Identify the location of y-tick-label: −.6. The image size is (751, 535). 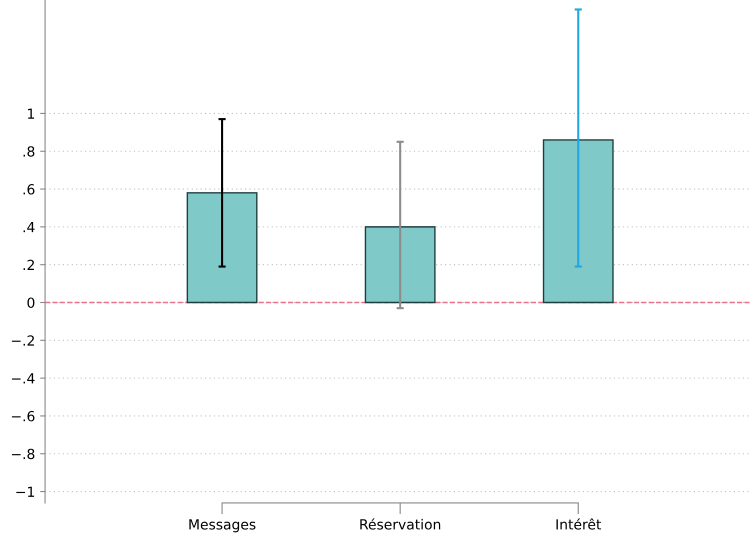
(23, 416).